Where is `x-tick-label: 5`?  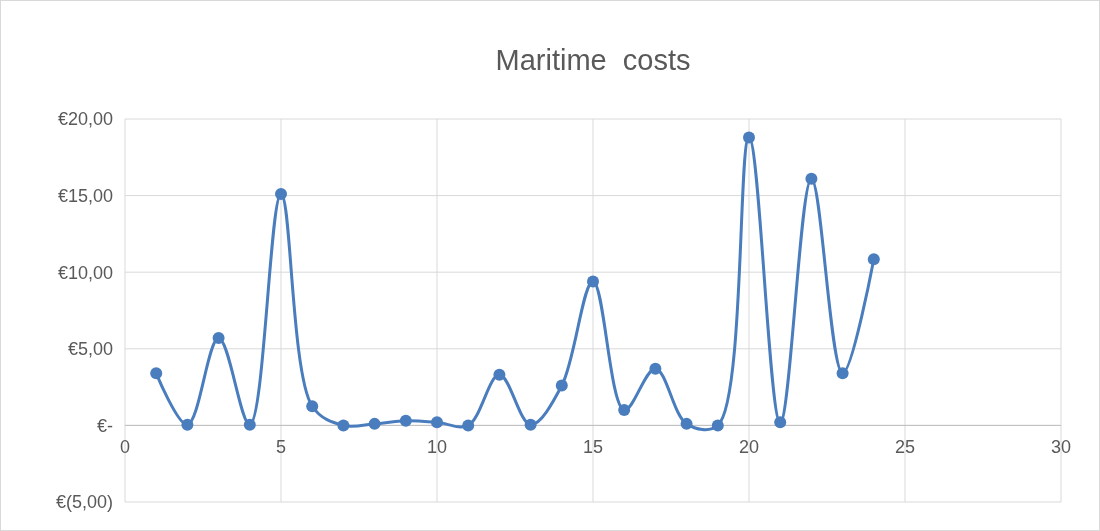 x-tick-label: 5 is located at coordinates (281, 447).